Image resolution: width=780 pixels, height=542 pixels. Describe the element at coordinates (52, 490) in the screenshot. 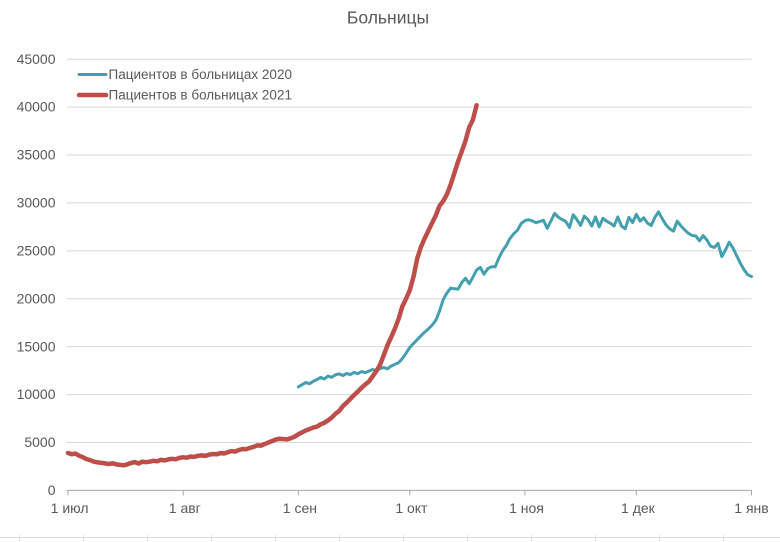

I see `svg-text: 0` at that location.